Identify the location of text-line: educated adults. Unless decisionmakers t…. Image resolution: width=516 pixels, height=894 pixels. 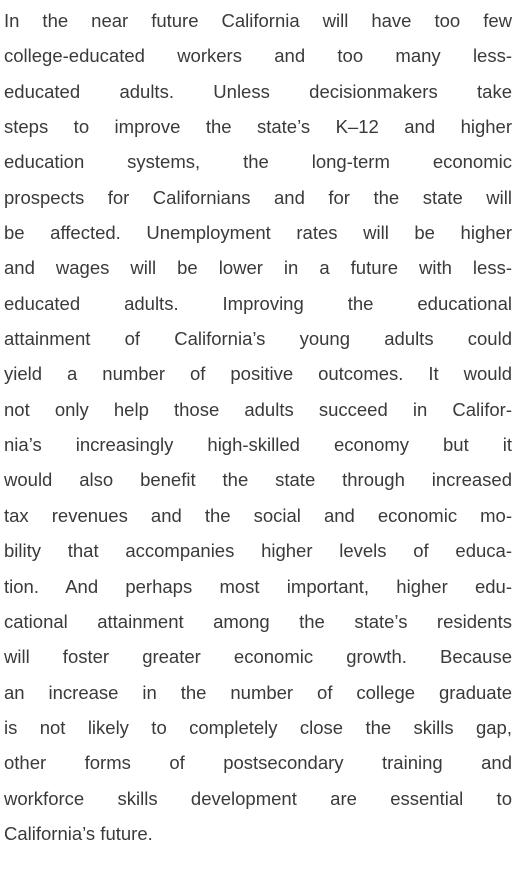
(258, 91).